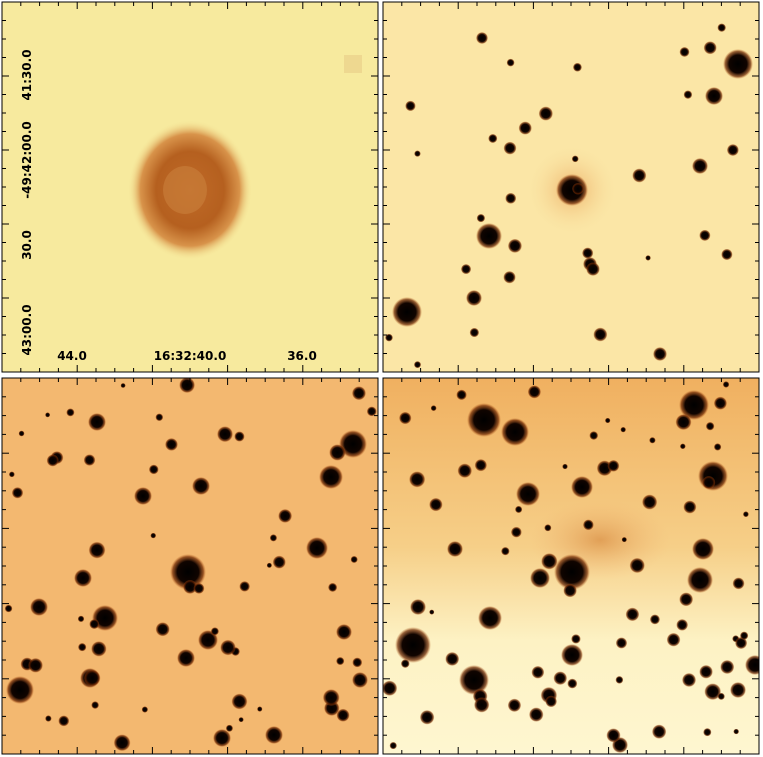 This screenshot has width=763, height=757. What do you see at coordinates (27, 329) in the screenshot?
I see `dec-label: 43:00.0` at bounding box center [27, 329].